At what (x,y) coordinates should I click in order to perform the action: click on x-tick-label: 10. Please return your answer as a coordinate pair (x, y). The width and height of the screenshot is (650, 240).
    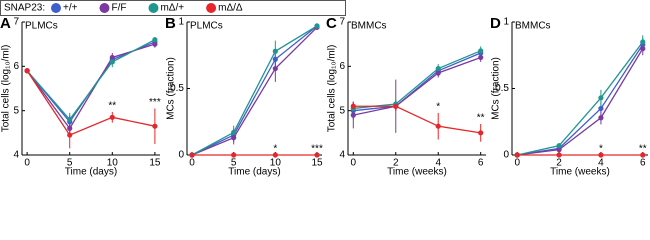
    Looking at the image, I should click on (276, 163).